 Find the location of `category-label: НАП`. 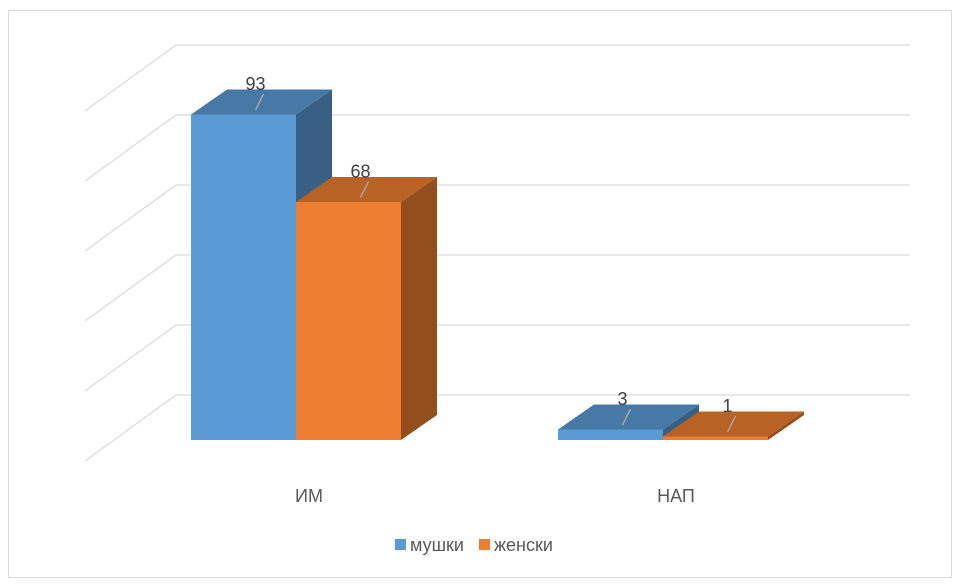

category-label: НАП is located at coordinates (676, 496).